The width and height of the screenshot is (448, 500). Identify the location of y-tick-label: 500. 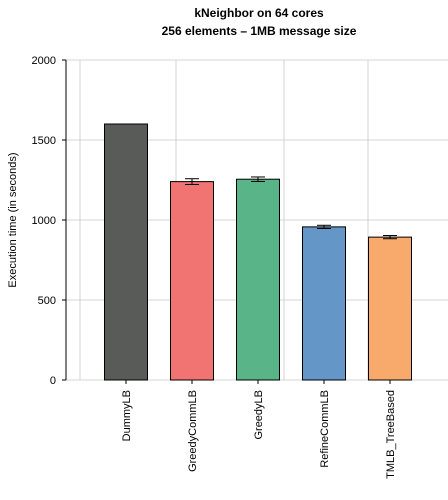
(47, 301).